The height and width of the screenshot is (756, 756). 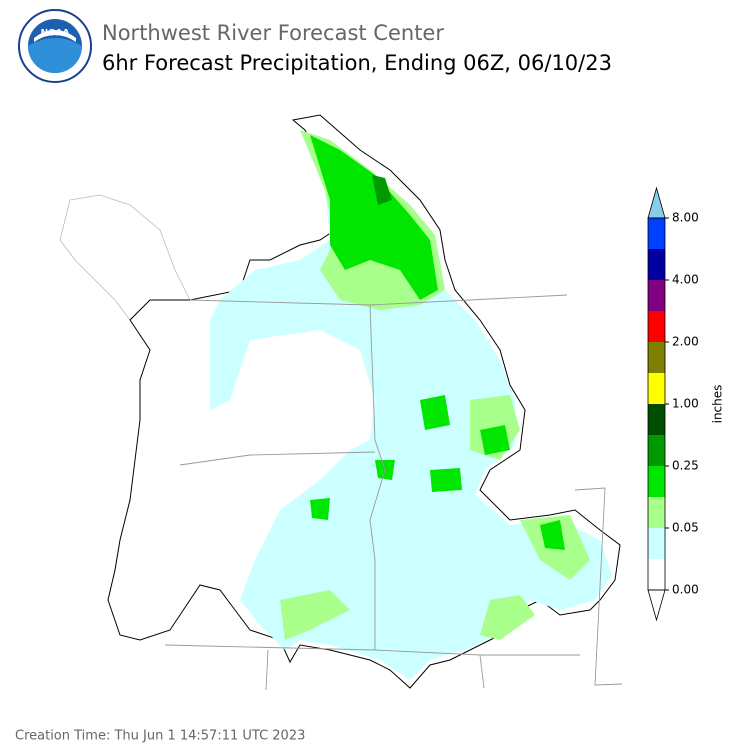 What do you see at coordinates (718, 404) in the screenshot?
I see `colorbar-label: inches` at bounding box center [718, 404].